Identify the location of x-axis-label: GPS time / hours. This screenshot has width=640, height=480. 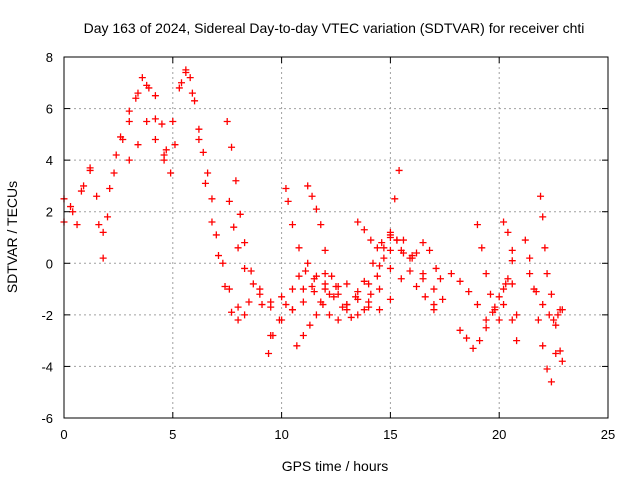
(335, 466).